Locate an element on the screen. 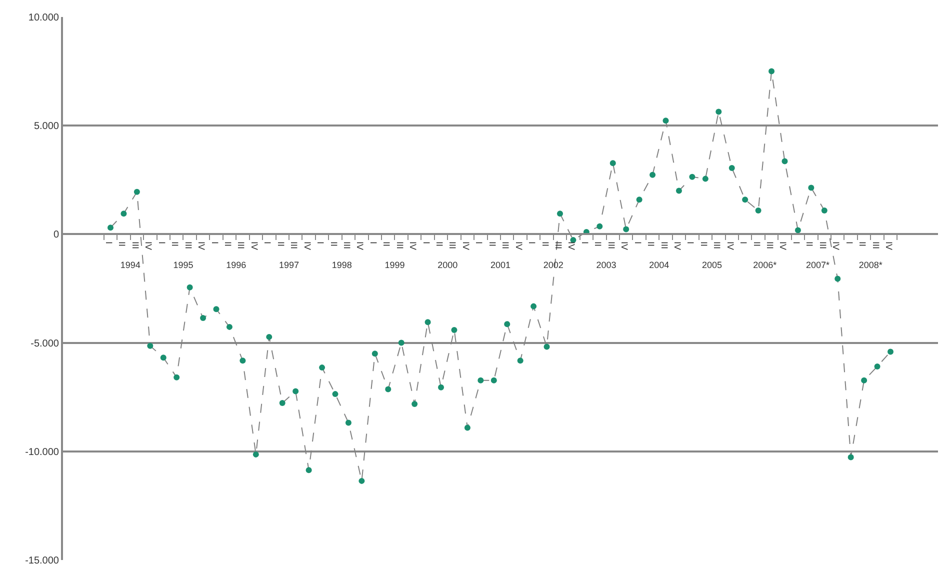  annotation: 1997 is located at coordinates (288, 265).